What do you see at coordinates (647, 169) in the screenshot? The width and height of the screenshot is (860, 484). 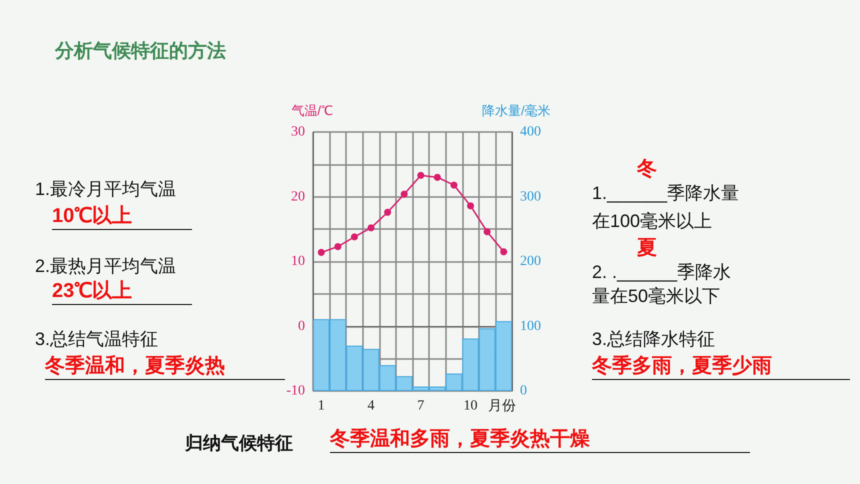 I see `text: 冬` at bounding box center [647, 169].